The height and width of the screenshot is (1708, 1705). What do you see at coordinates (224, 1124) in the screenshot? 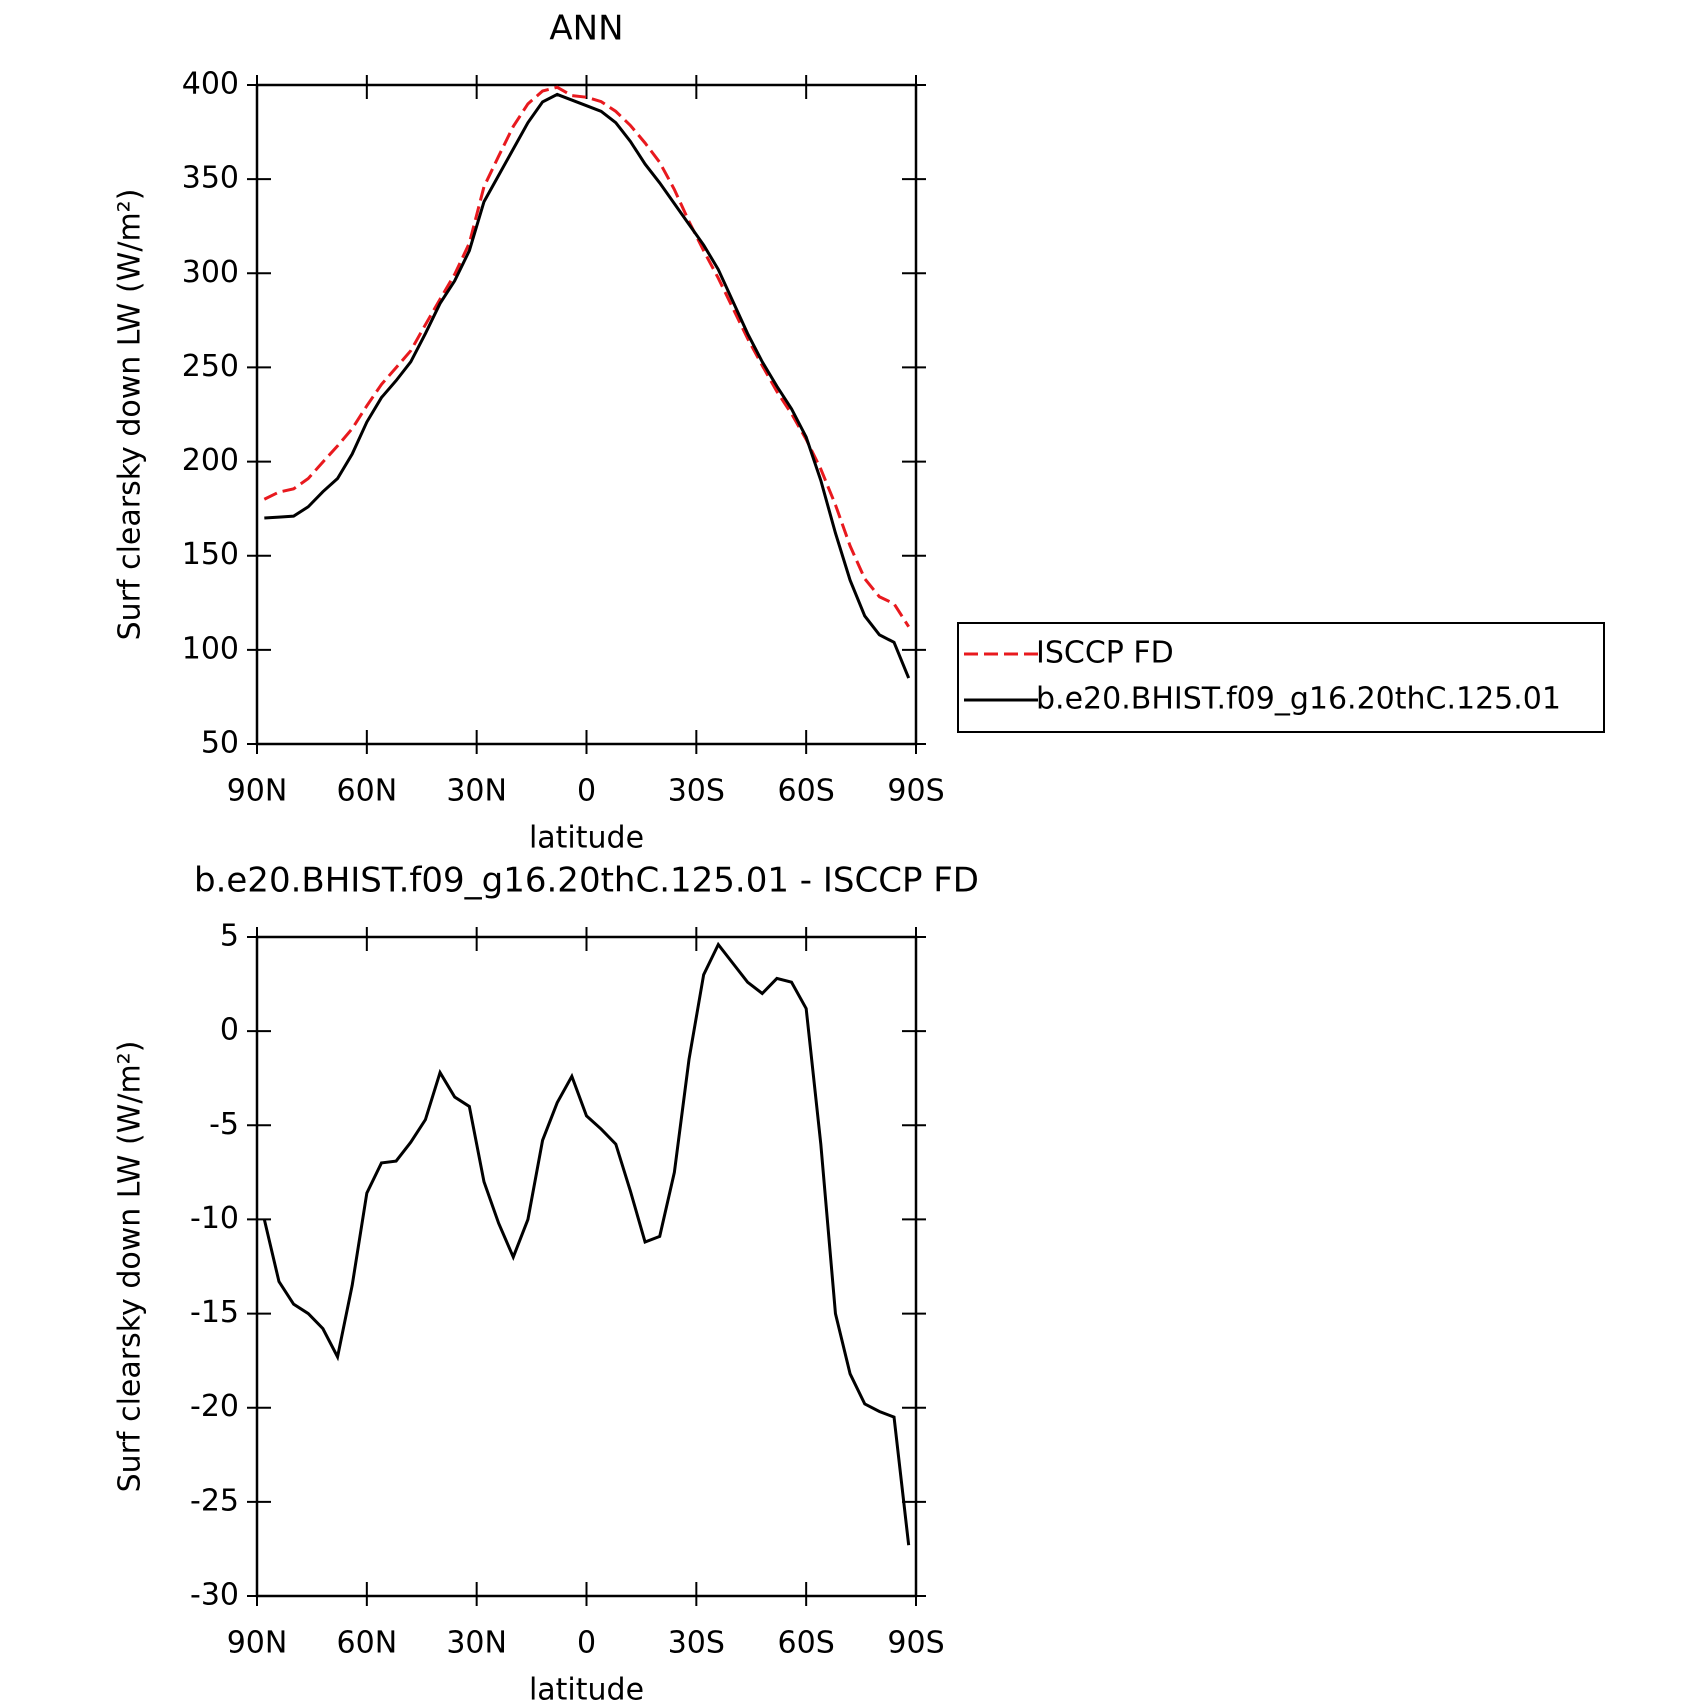
I see `y-tick-label: -5` at bounding box center [224, 1124].